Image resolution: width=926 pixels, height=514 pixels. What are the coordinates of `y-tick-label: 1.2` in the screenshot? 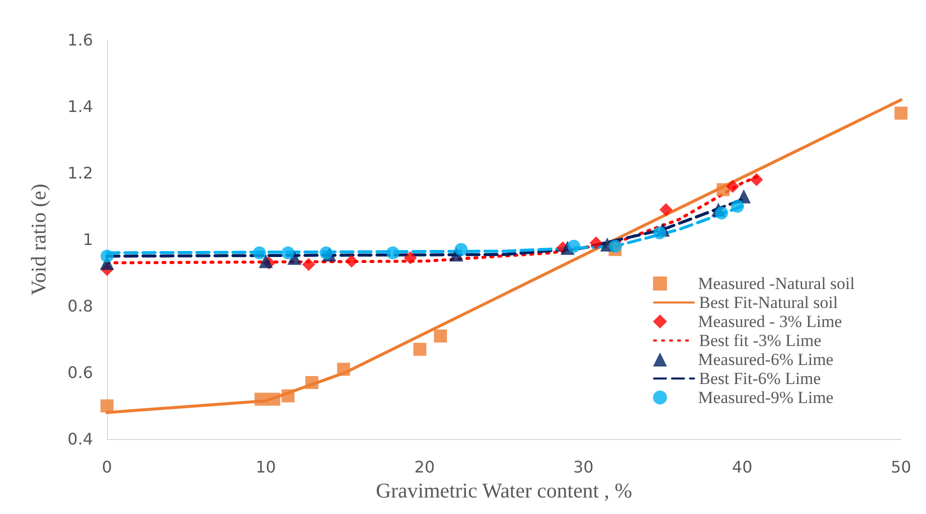 It's located at (80, 173).